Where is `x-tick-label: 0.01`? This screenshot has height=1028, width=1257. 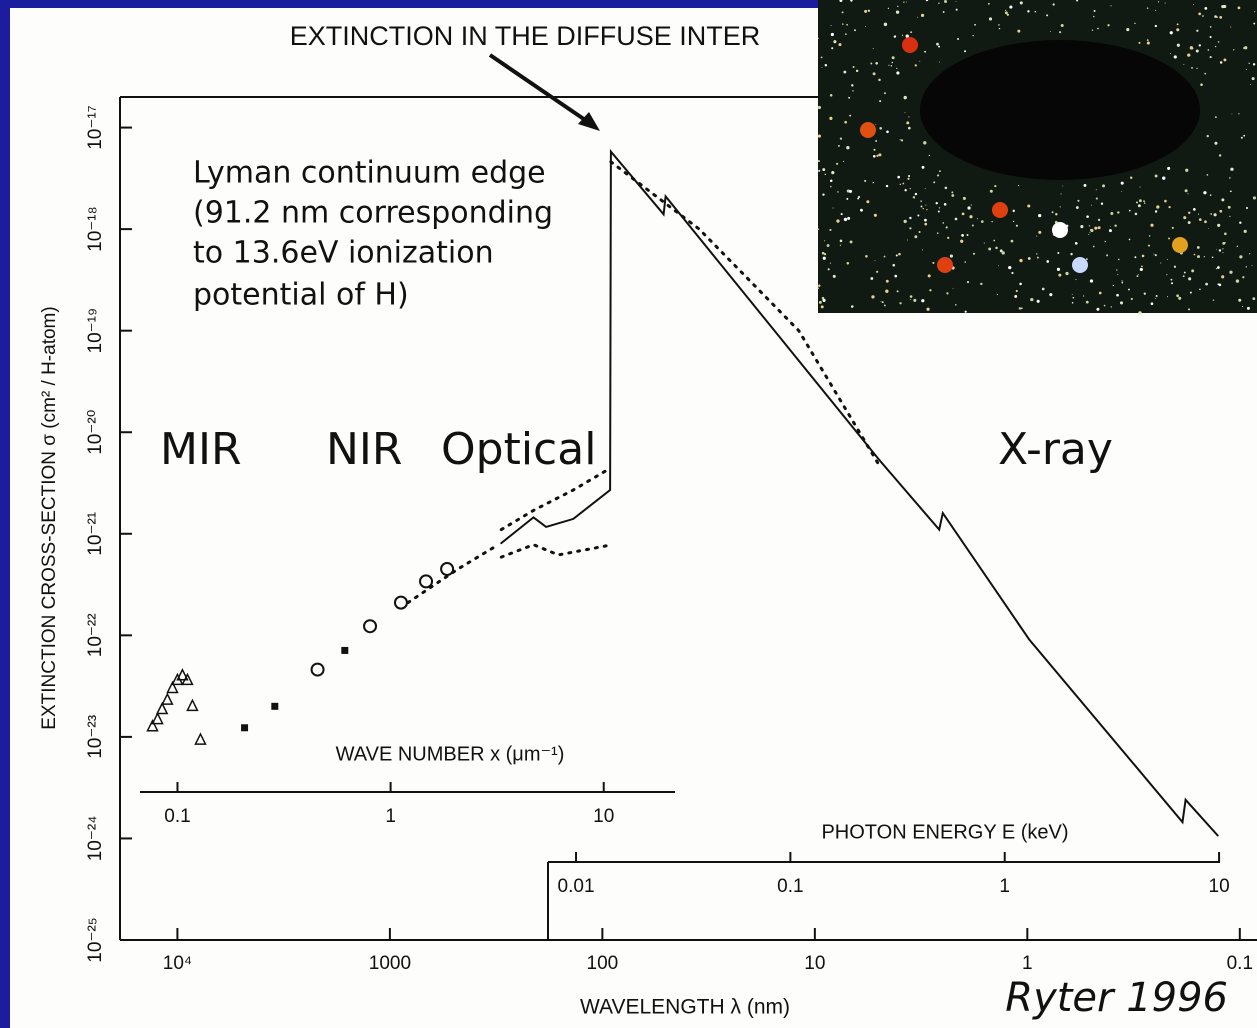
x-tick-label: 0.01 is located at coordinates (576, 886).